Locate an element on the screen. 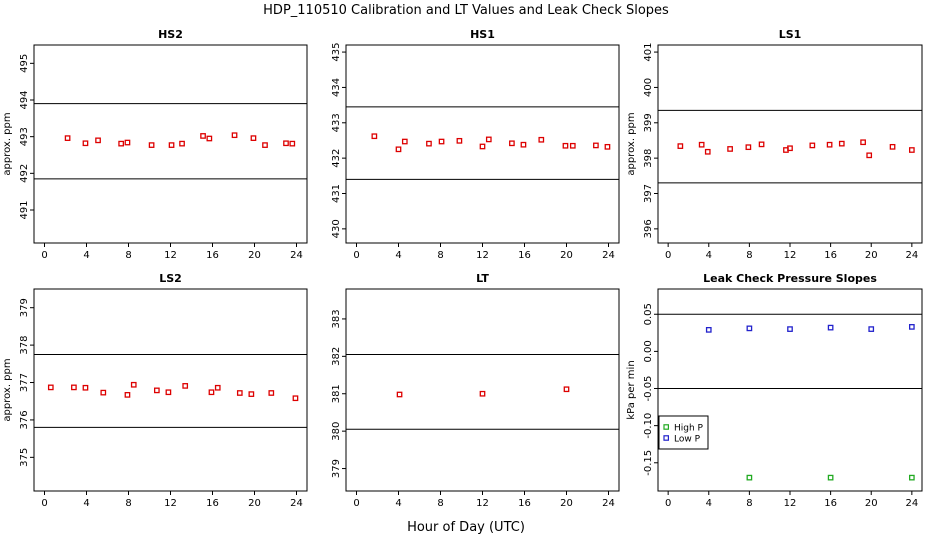 This screenshot has width=936, height=540. y-tick-label: 380 is located at coordinates (336, 431).